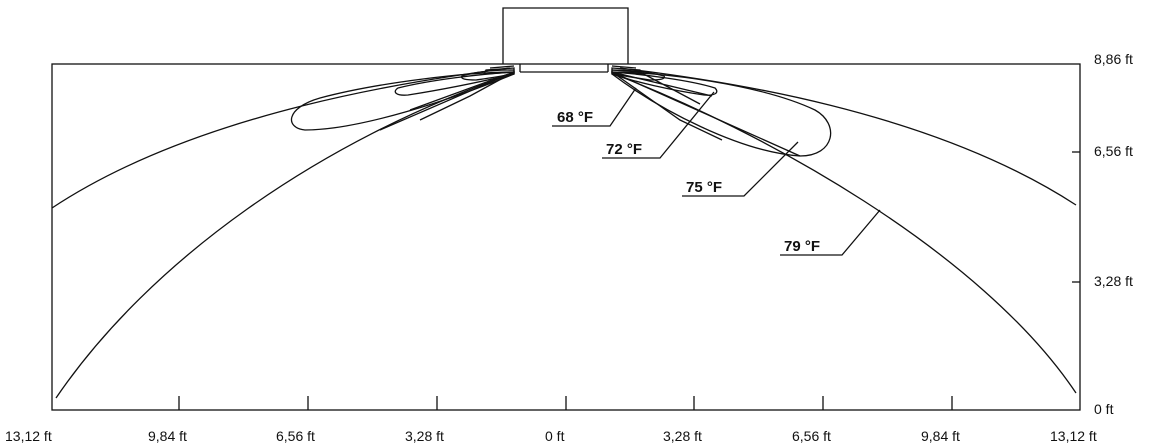 This screenshot has height=447, width=1164. Describe the element at coordinates (447, 101) in the screenshot. I see `left-fan-lines` at that location.